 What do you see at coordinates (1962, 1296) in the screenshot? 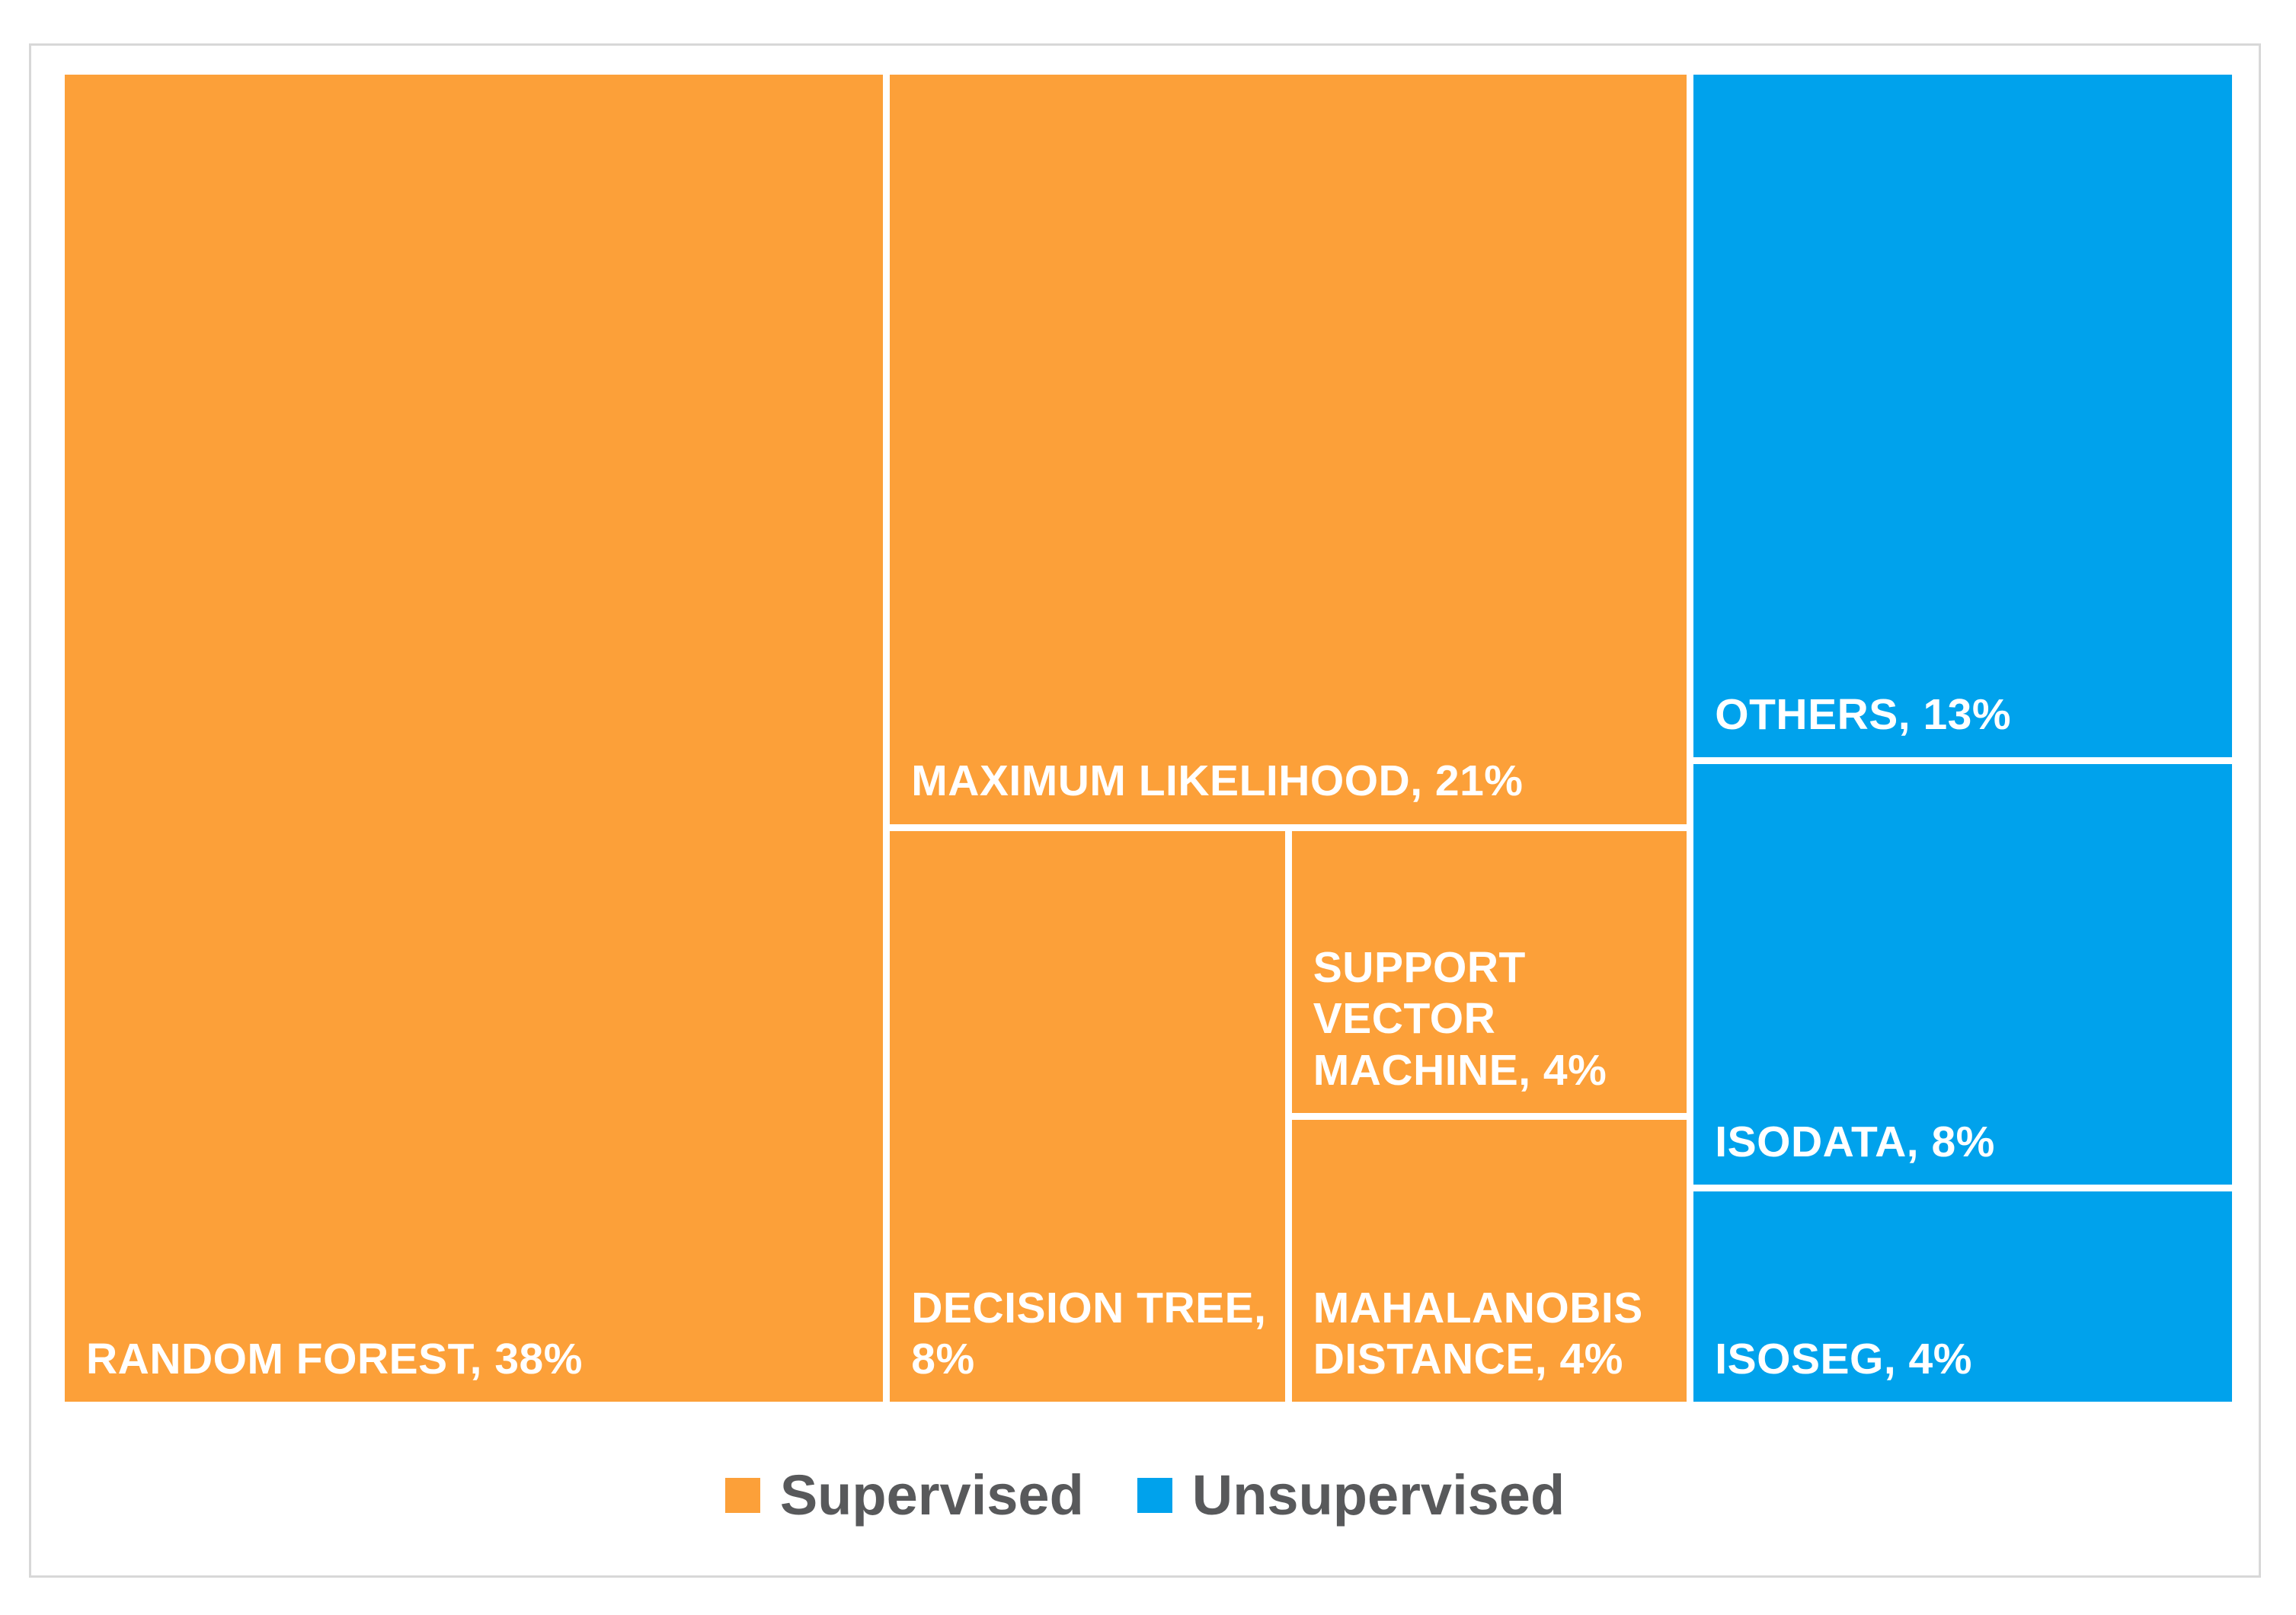
I see `treemap-tile-isoseg: ISOSEG, 4%` at bounding box center [1962, 1296].